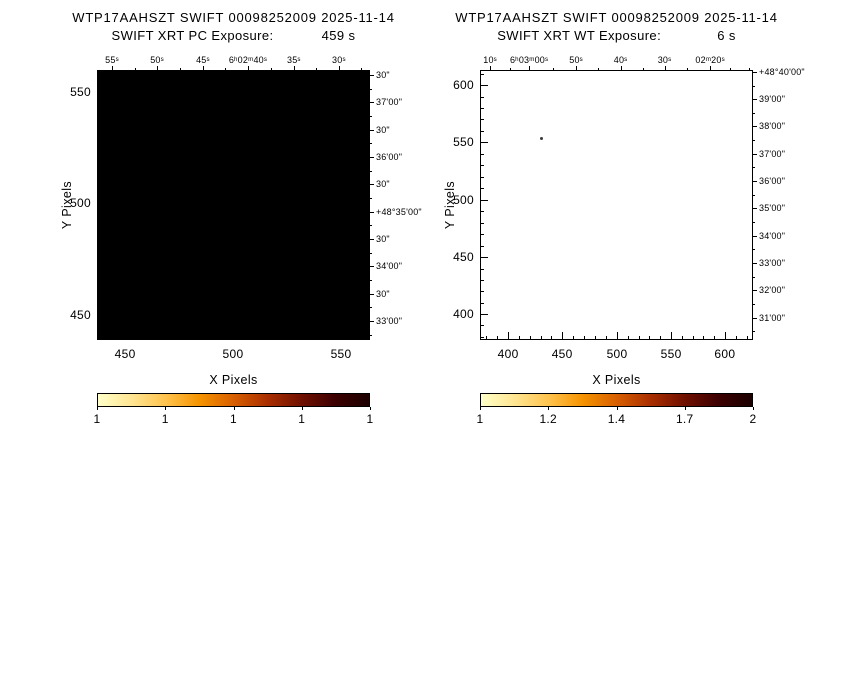 This screenshot has width=850, height=680. What do you see at coordinates (112, 60) in the screenshot?
I see `ra-tick-label: 55ˢ` at bounding box center [112, 60].